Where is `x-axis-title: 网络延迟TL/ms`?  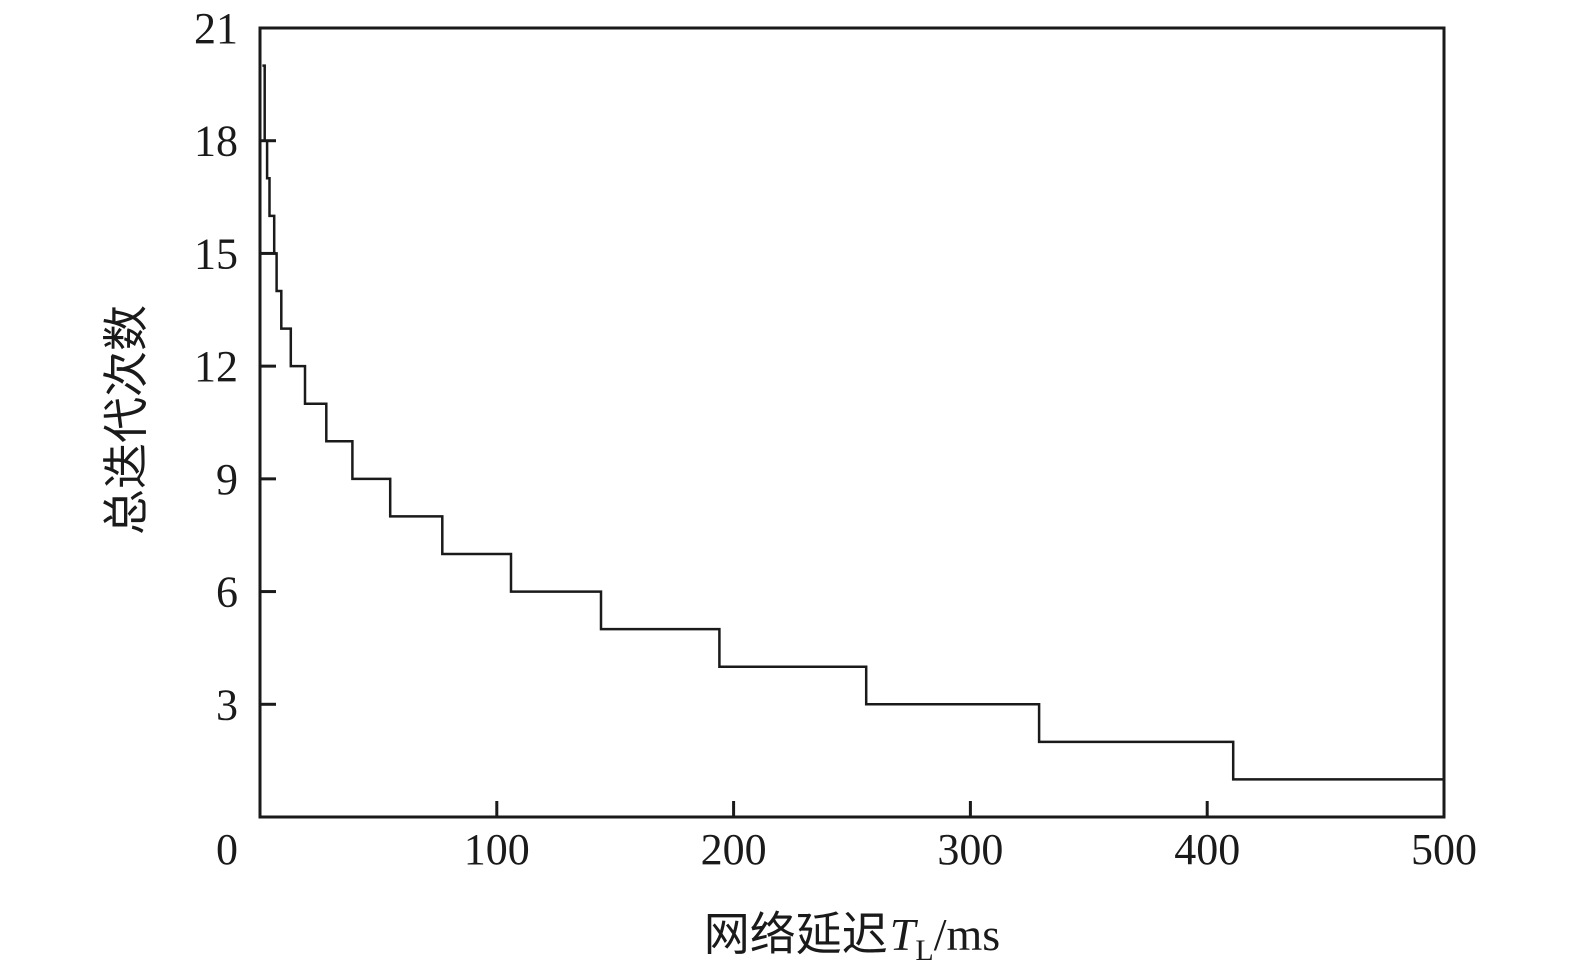
x-axis-title: 网络延迟TL/ms is located at coordinates (852, 937).